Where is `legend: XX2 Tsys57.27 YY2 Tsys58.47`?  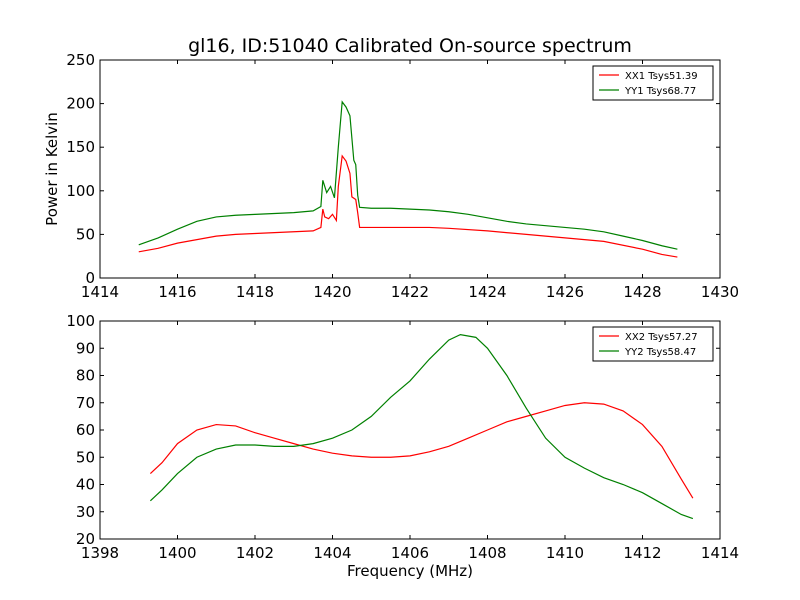
legend: XX2 Tsys57.27 YY2 Tsys58.47 is located at coordinates (653, 344).